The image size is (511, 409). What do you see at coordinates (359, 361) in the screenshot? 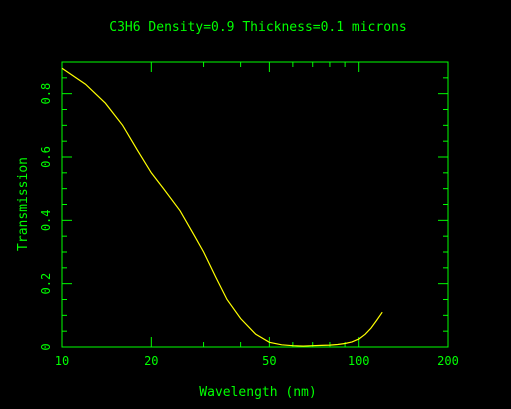
I see `x-tick-label: 100` at bounding box center [359, 361].